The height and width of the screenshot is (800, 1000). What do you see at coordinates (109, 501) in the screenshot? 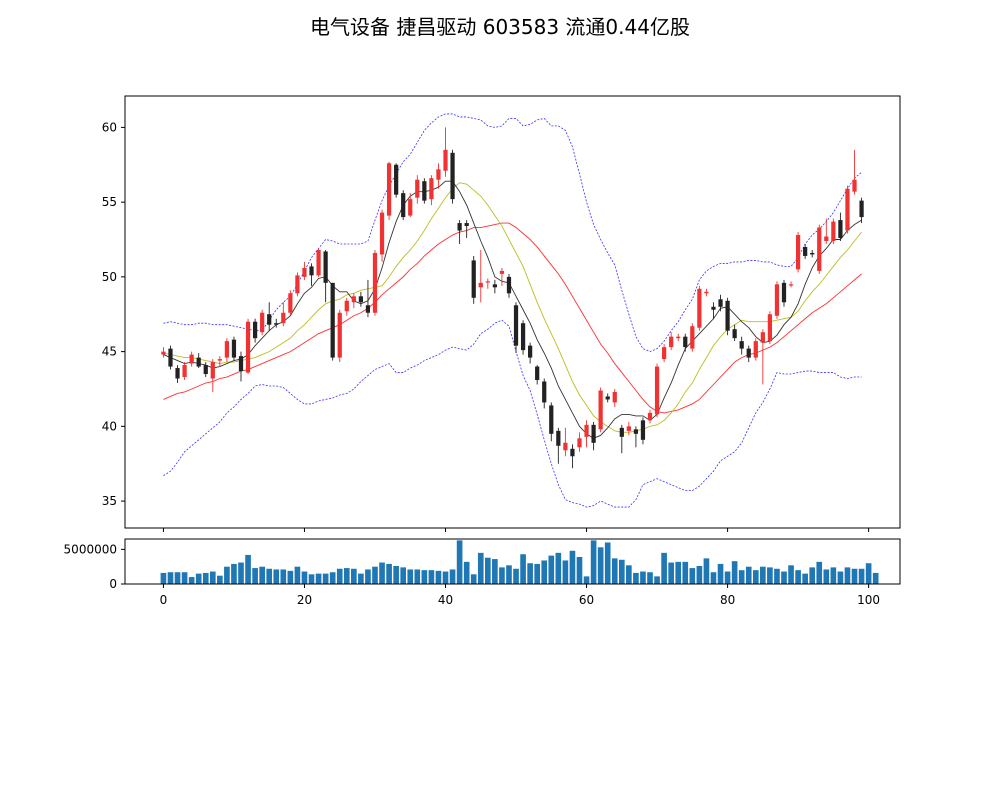
I see `price-ytick-label-0: 35` at bounding box center [109, 501].